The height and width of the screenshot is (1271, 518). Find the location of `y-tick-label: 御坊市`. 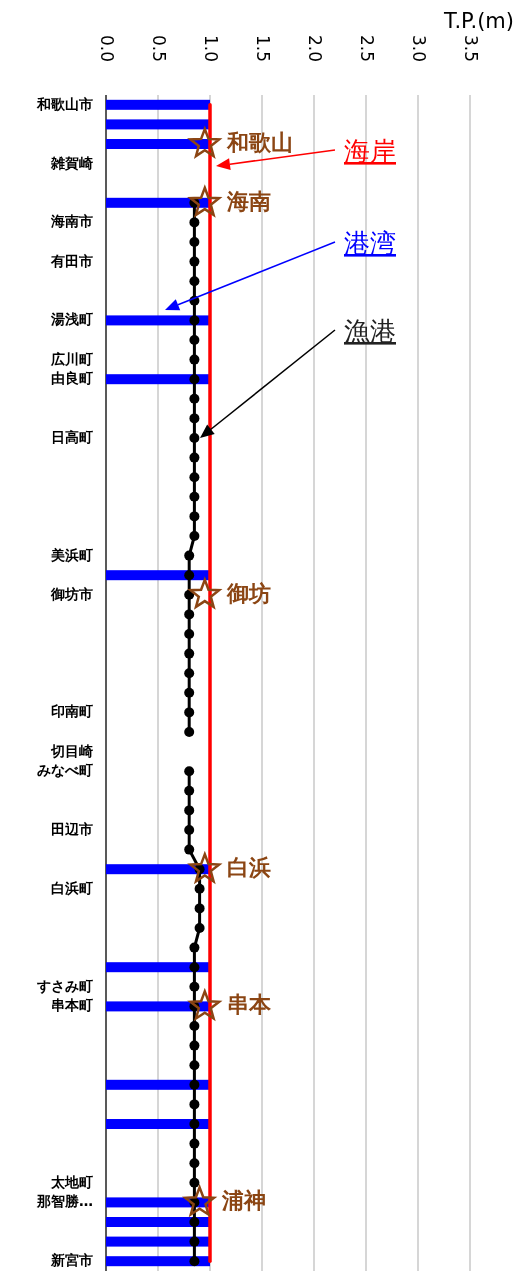

y-tick-label: 御坊市 is located at coordinates (71, 593).